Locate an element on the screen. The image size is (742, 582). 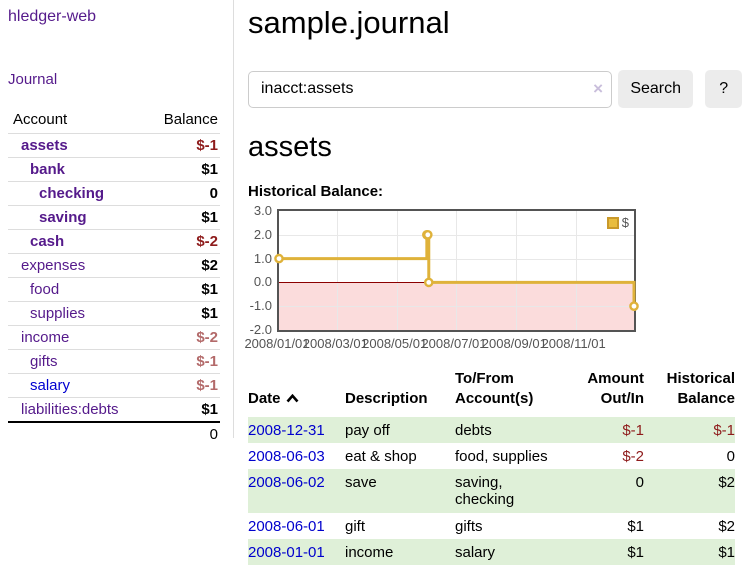
transaction-date-link: 2008-06-01 is located at coordinates (286, 526).